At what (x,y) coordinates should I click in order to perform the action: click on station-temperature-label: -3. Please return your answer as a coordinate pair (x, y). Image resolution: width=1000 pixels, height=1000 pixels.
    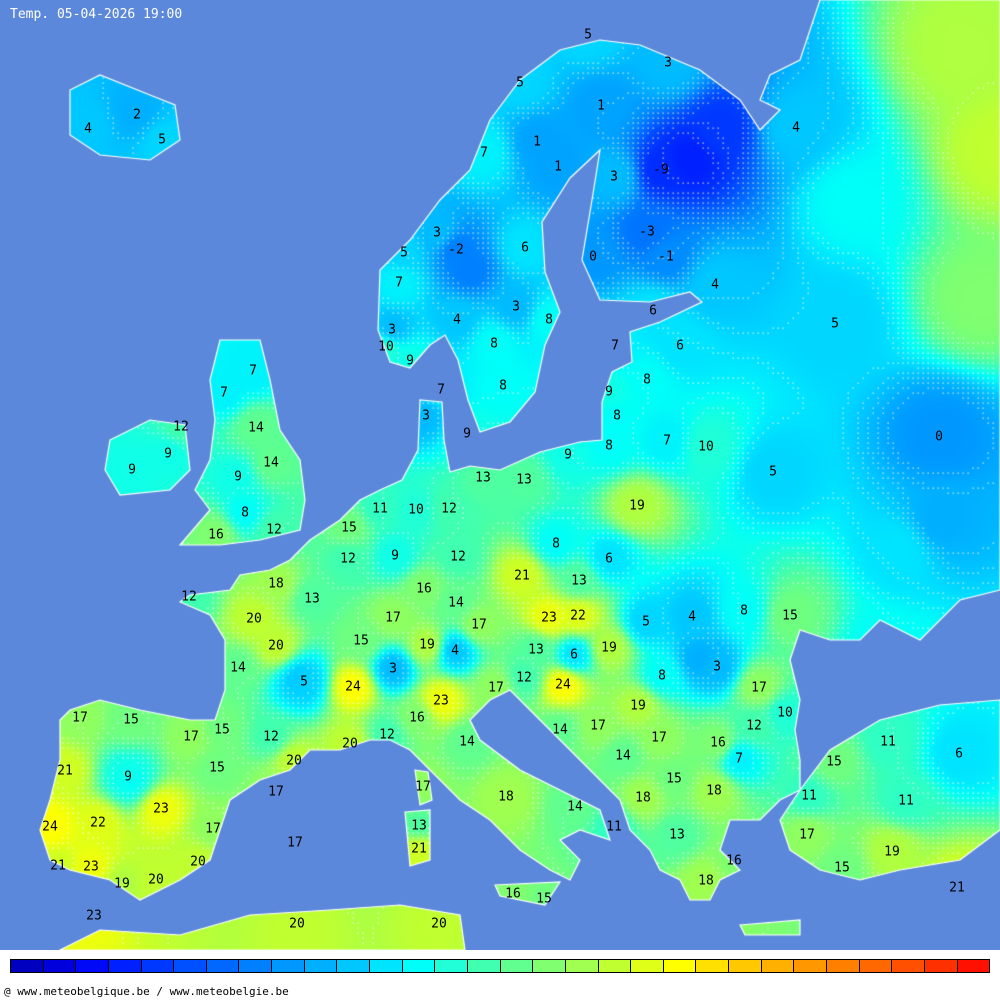
    Looking at the image, I should click on (647, 232).